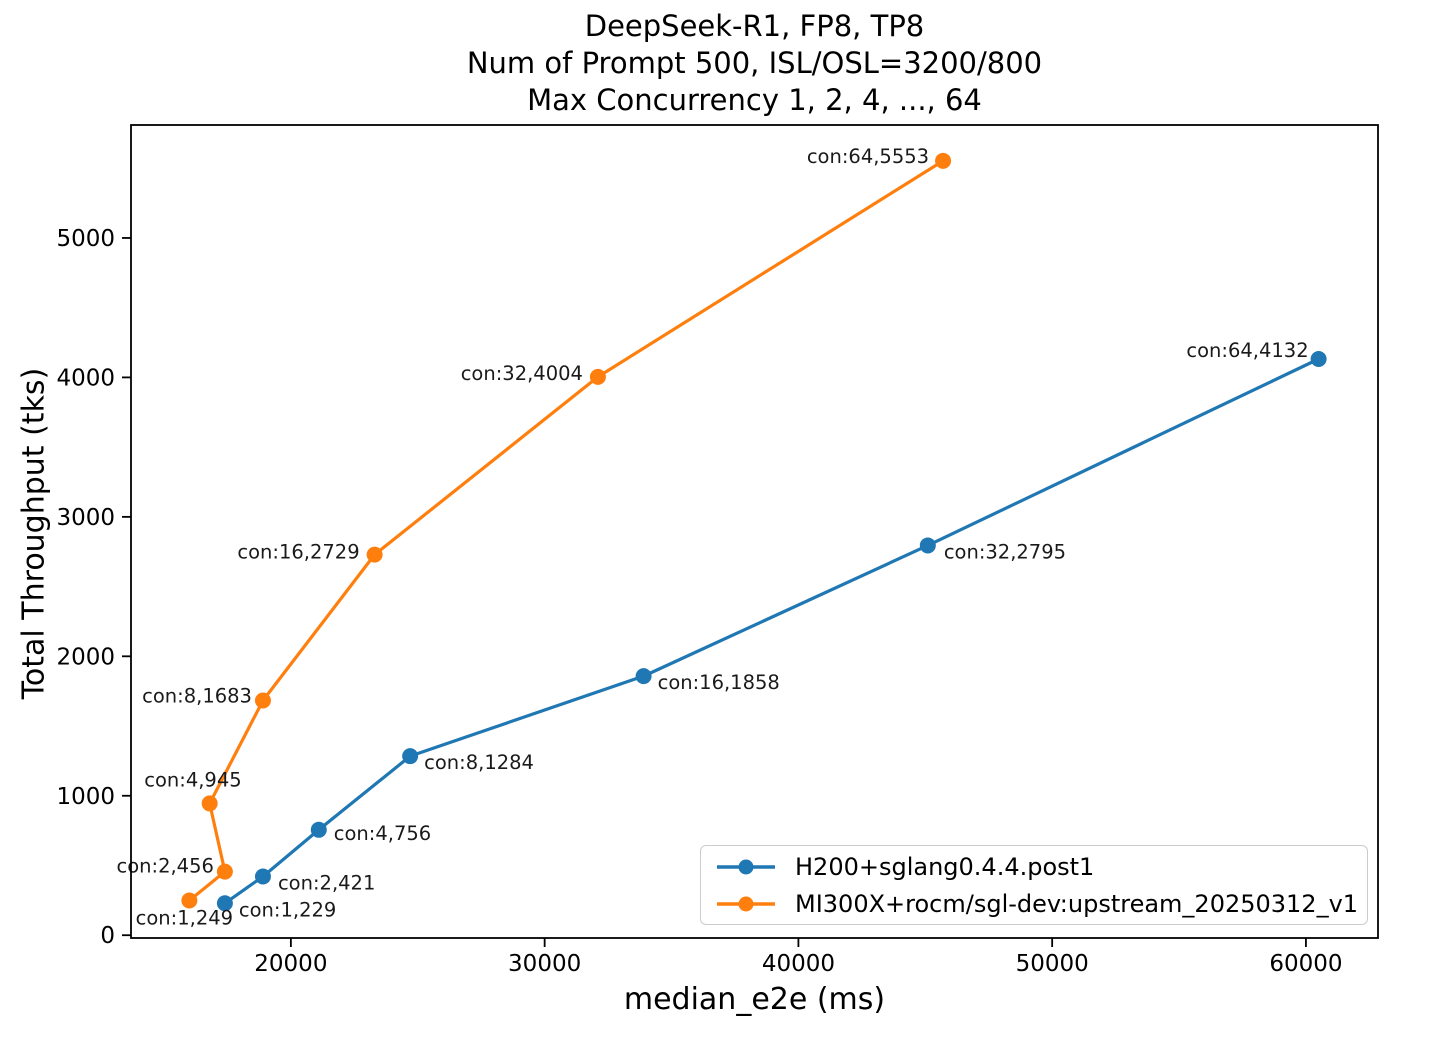 This screenshot has height=1056, width=1429. Describe the element at coordinates (192, 779) in the screenshot. I see `point-annotation: con:4,945` at that location.